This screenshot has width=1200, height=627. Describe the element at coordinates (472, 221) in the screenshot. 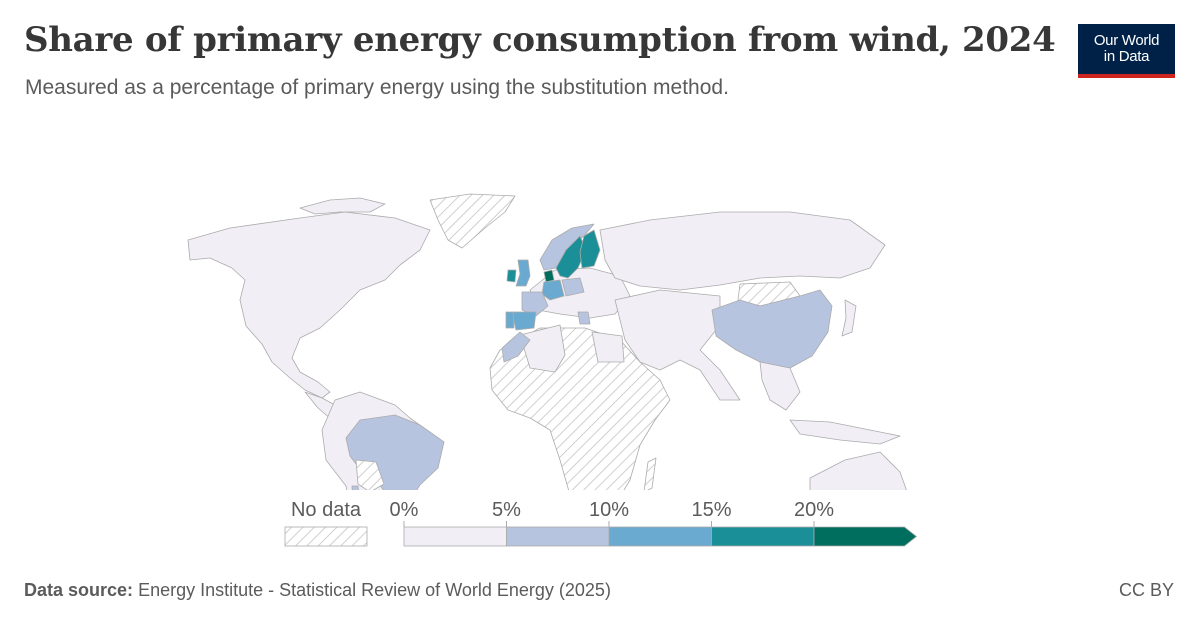

I see `greenland` at that location.